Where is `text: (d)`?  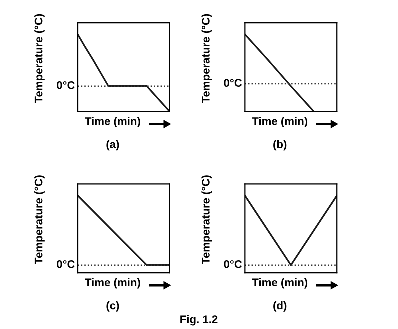 text: (d) is located at coordinates (280, 306).